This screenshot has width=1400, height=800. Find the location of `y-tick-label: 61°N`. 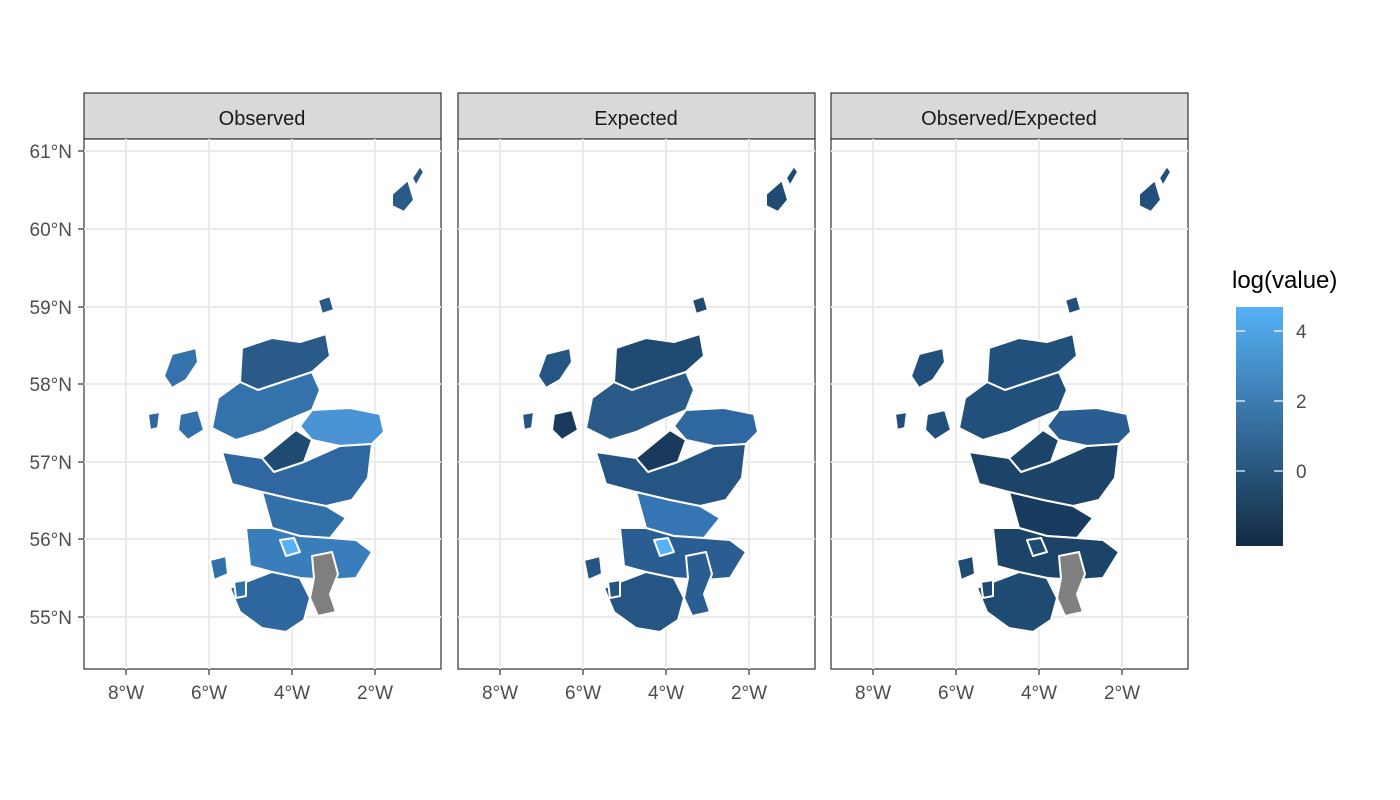

y-tick-label: 61°N is located at coordinates (51, 152).